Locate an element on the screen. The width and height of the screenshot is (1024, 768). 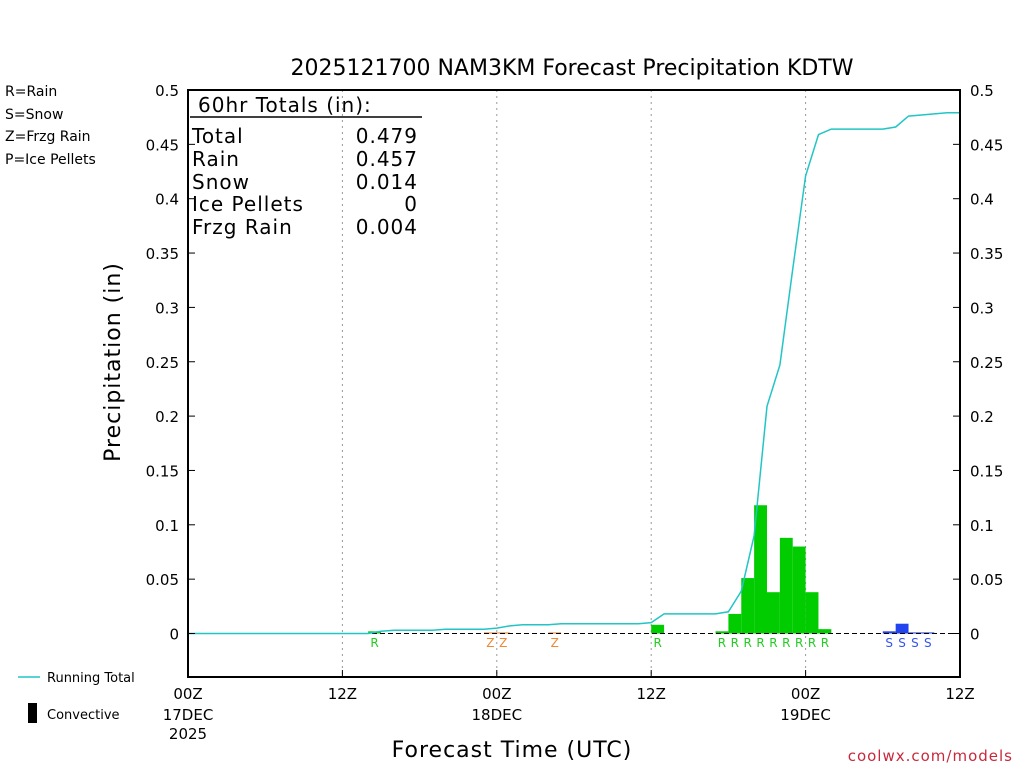
precip-type-letter-5: R is located at coordinates (722, 643).